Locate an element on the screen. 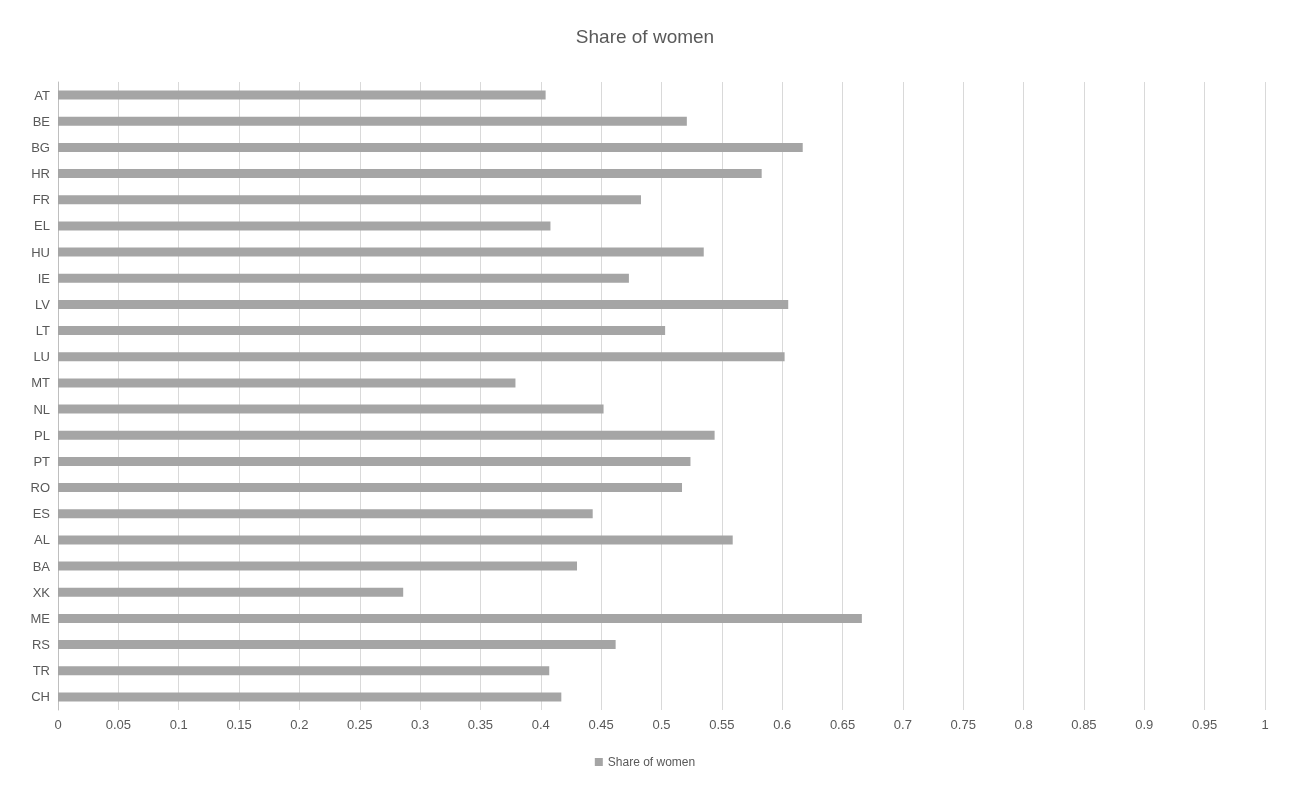  y-tick-label: NL is located at coordinates (41, 409).